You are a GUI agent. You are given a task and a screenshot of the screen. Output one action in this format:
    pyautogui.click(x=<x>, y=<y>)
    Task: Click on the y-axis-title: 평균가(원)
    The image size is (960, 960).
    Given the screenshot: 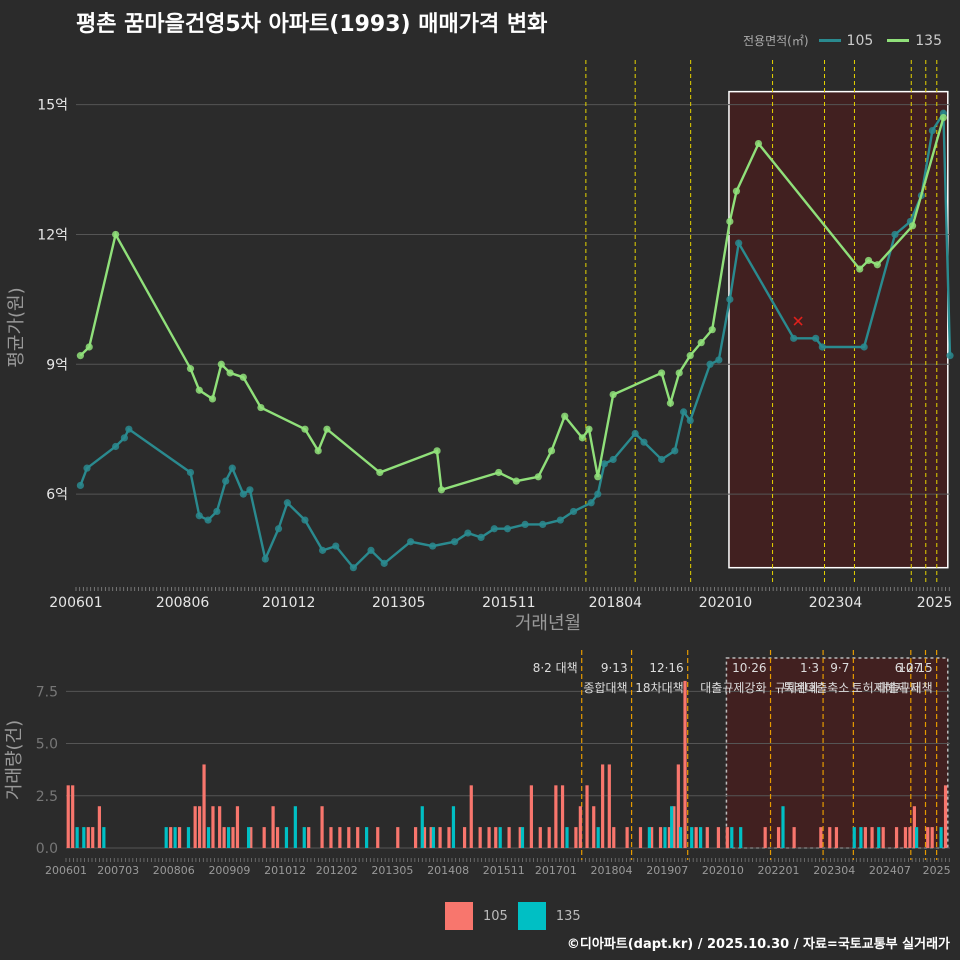 What is the action you would take?
    pyautogui.click(x=16, y=327)
    